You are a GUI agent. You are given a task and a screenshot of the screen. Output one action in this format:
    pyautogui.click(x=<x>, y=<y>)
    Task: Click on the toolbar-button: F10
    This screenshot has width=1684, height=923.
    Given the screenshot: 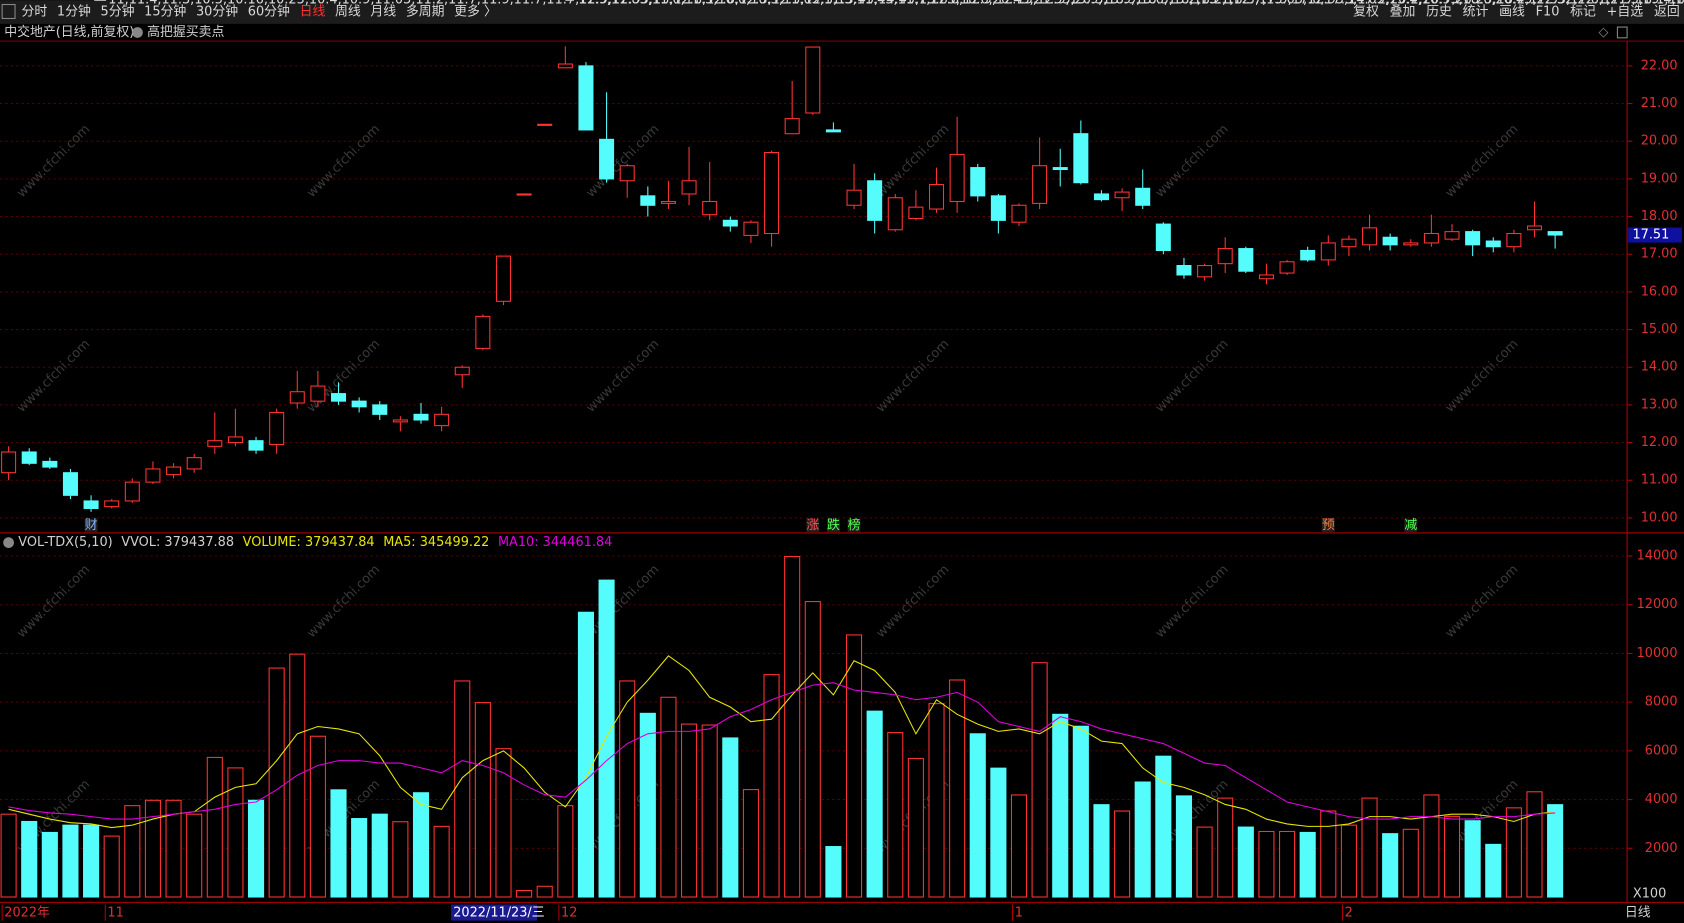 What is the action you would take?
    pyautogui.click(x=1548, y=12)
    